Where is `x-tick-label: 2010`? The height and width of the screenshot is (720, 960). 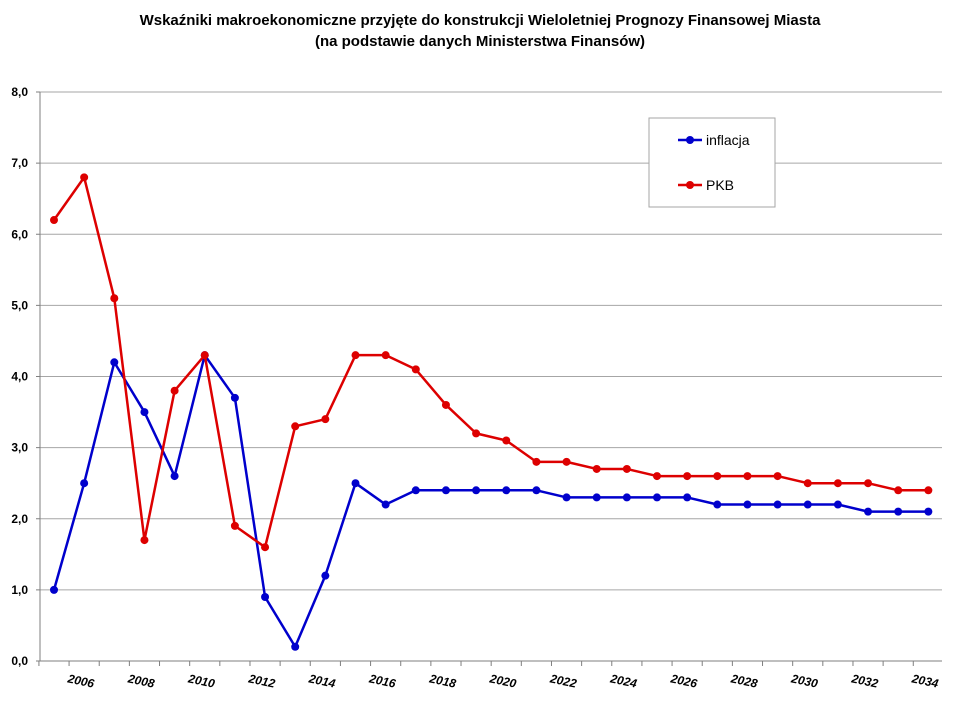
x-tick-label: 2010 is located at coordinates (201, 681).